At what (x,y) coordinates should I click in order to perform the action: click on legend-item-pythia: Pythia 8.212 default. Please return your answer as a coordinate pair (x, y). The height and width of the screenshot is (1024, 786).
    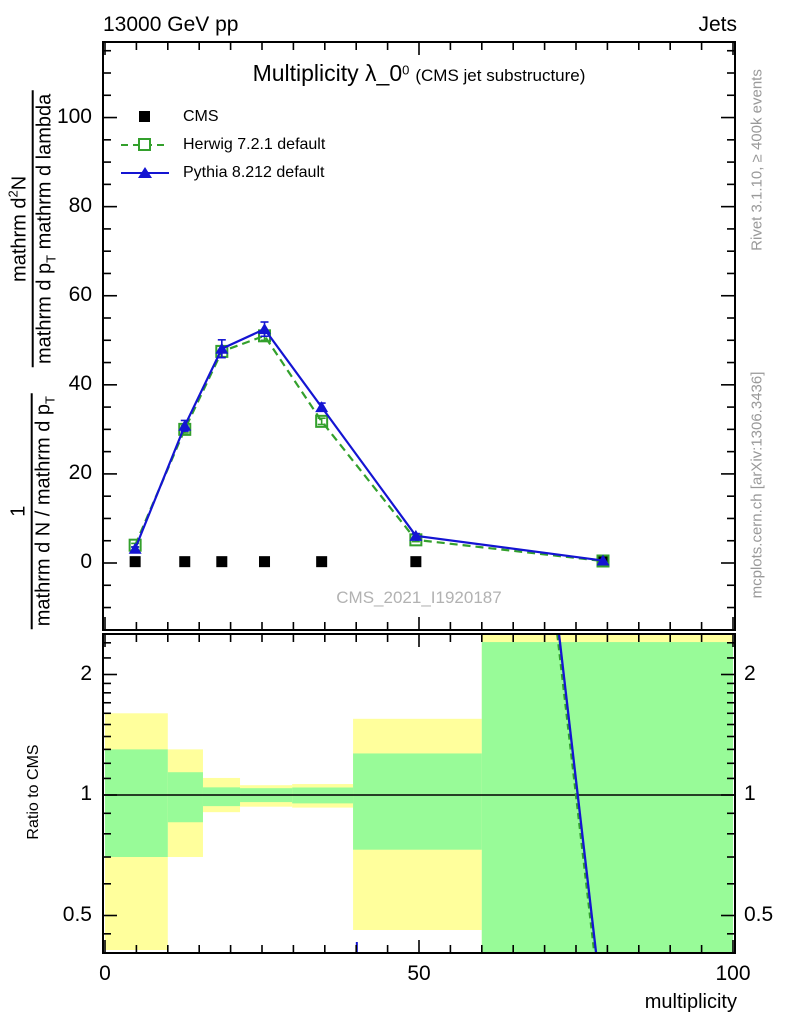
    Looking at the image, I should click on (223, 173).